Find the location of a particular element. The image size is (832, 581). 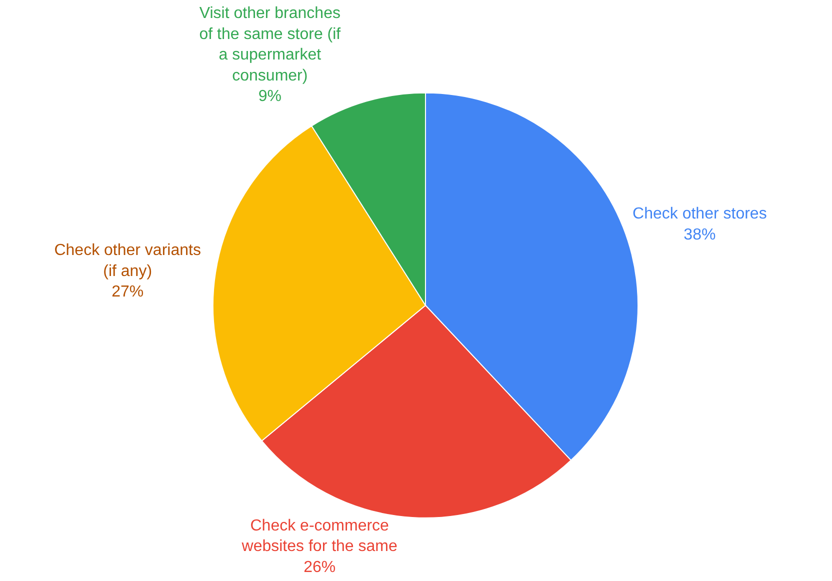

slice-label: Check other stores is located at coordinates (699, 214).